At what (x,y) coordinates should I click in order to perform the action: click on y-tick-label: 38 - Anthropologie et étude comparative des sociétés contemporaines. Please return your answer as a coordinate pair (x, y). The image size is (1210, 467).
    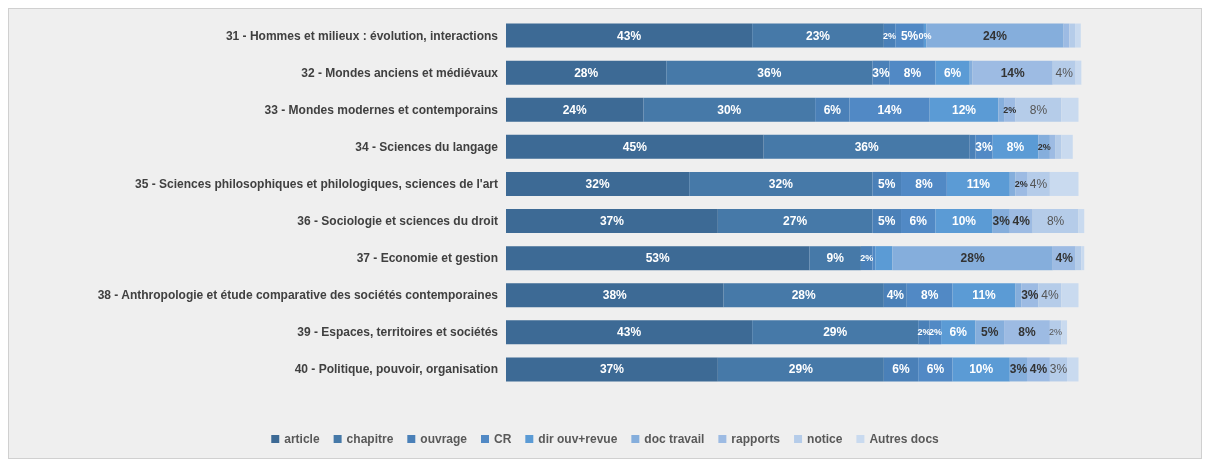
    Looking at the image, I should click on (298, 295).